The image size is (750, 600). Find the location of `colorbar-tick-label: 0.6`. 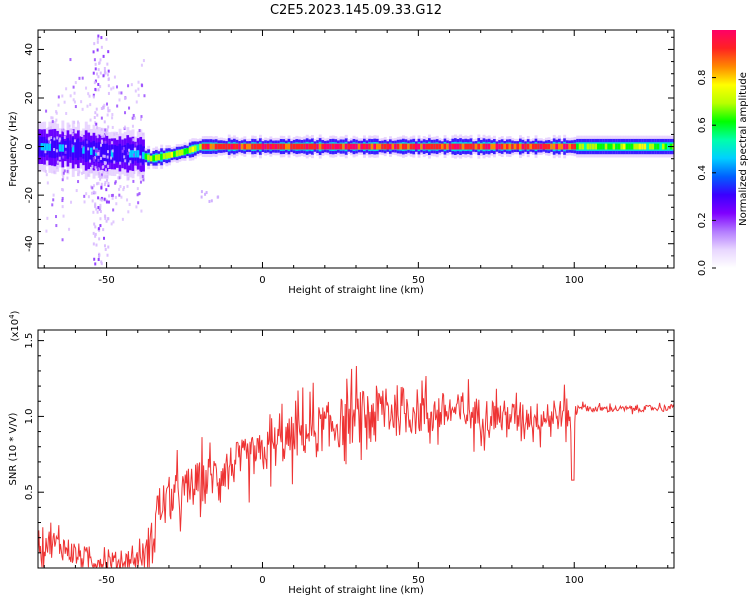

colorbar-tick-label: 0.6 is located at coordinates (702, 125).